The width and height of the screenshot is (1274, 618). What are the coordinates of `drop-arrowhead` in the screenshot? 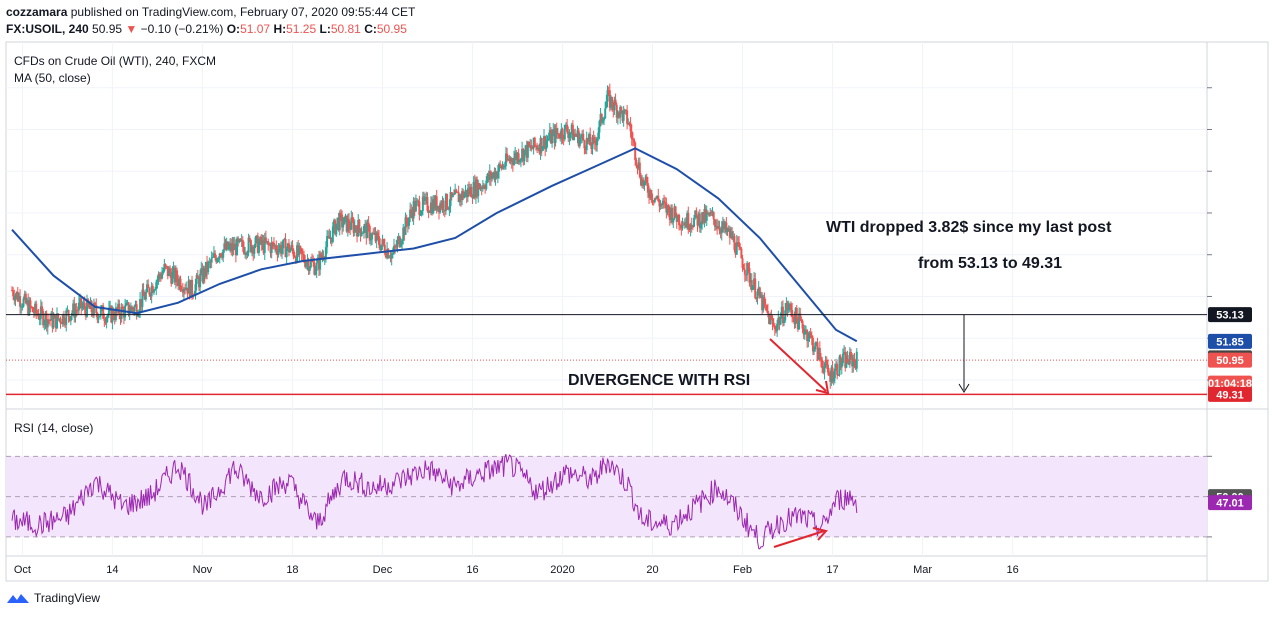 It's located at (964, 388).